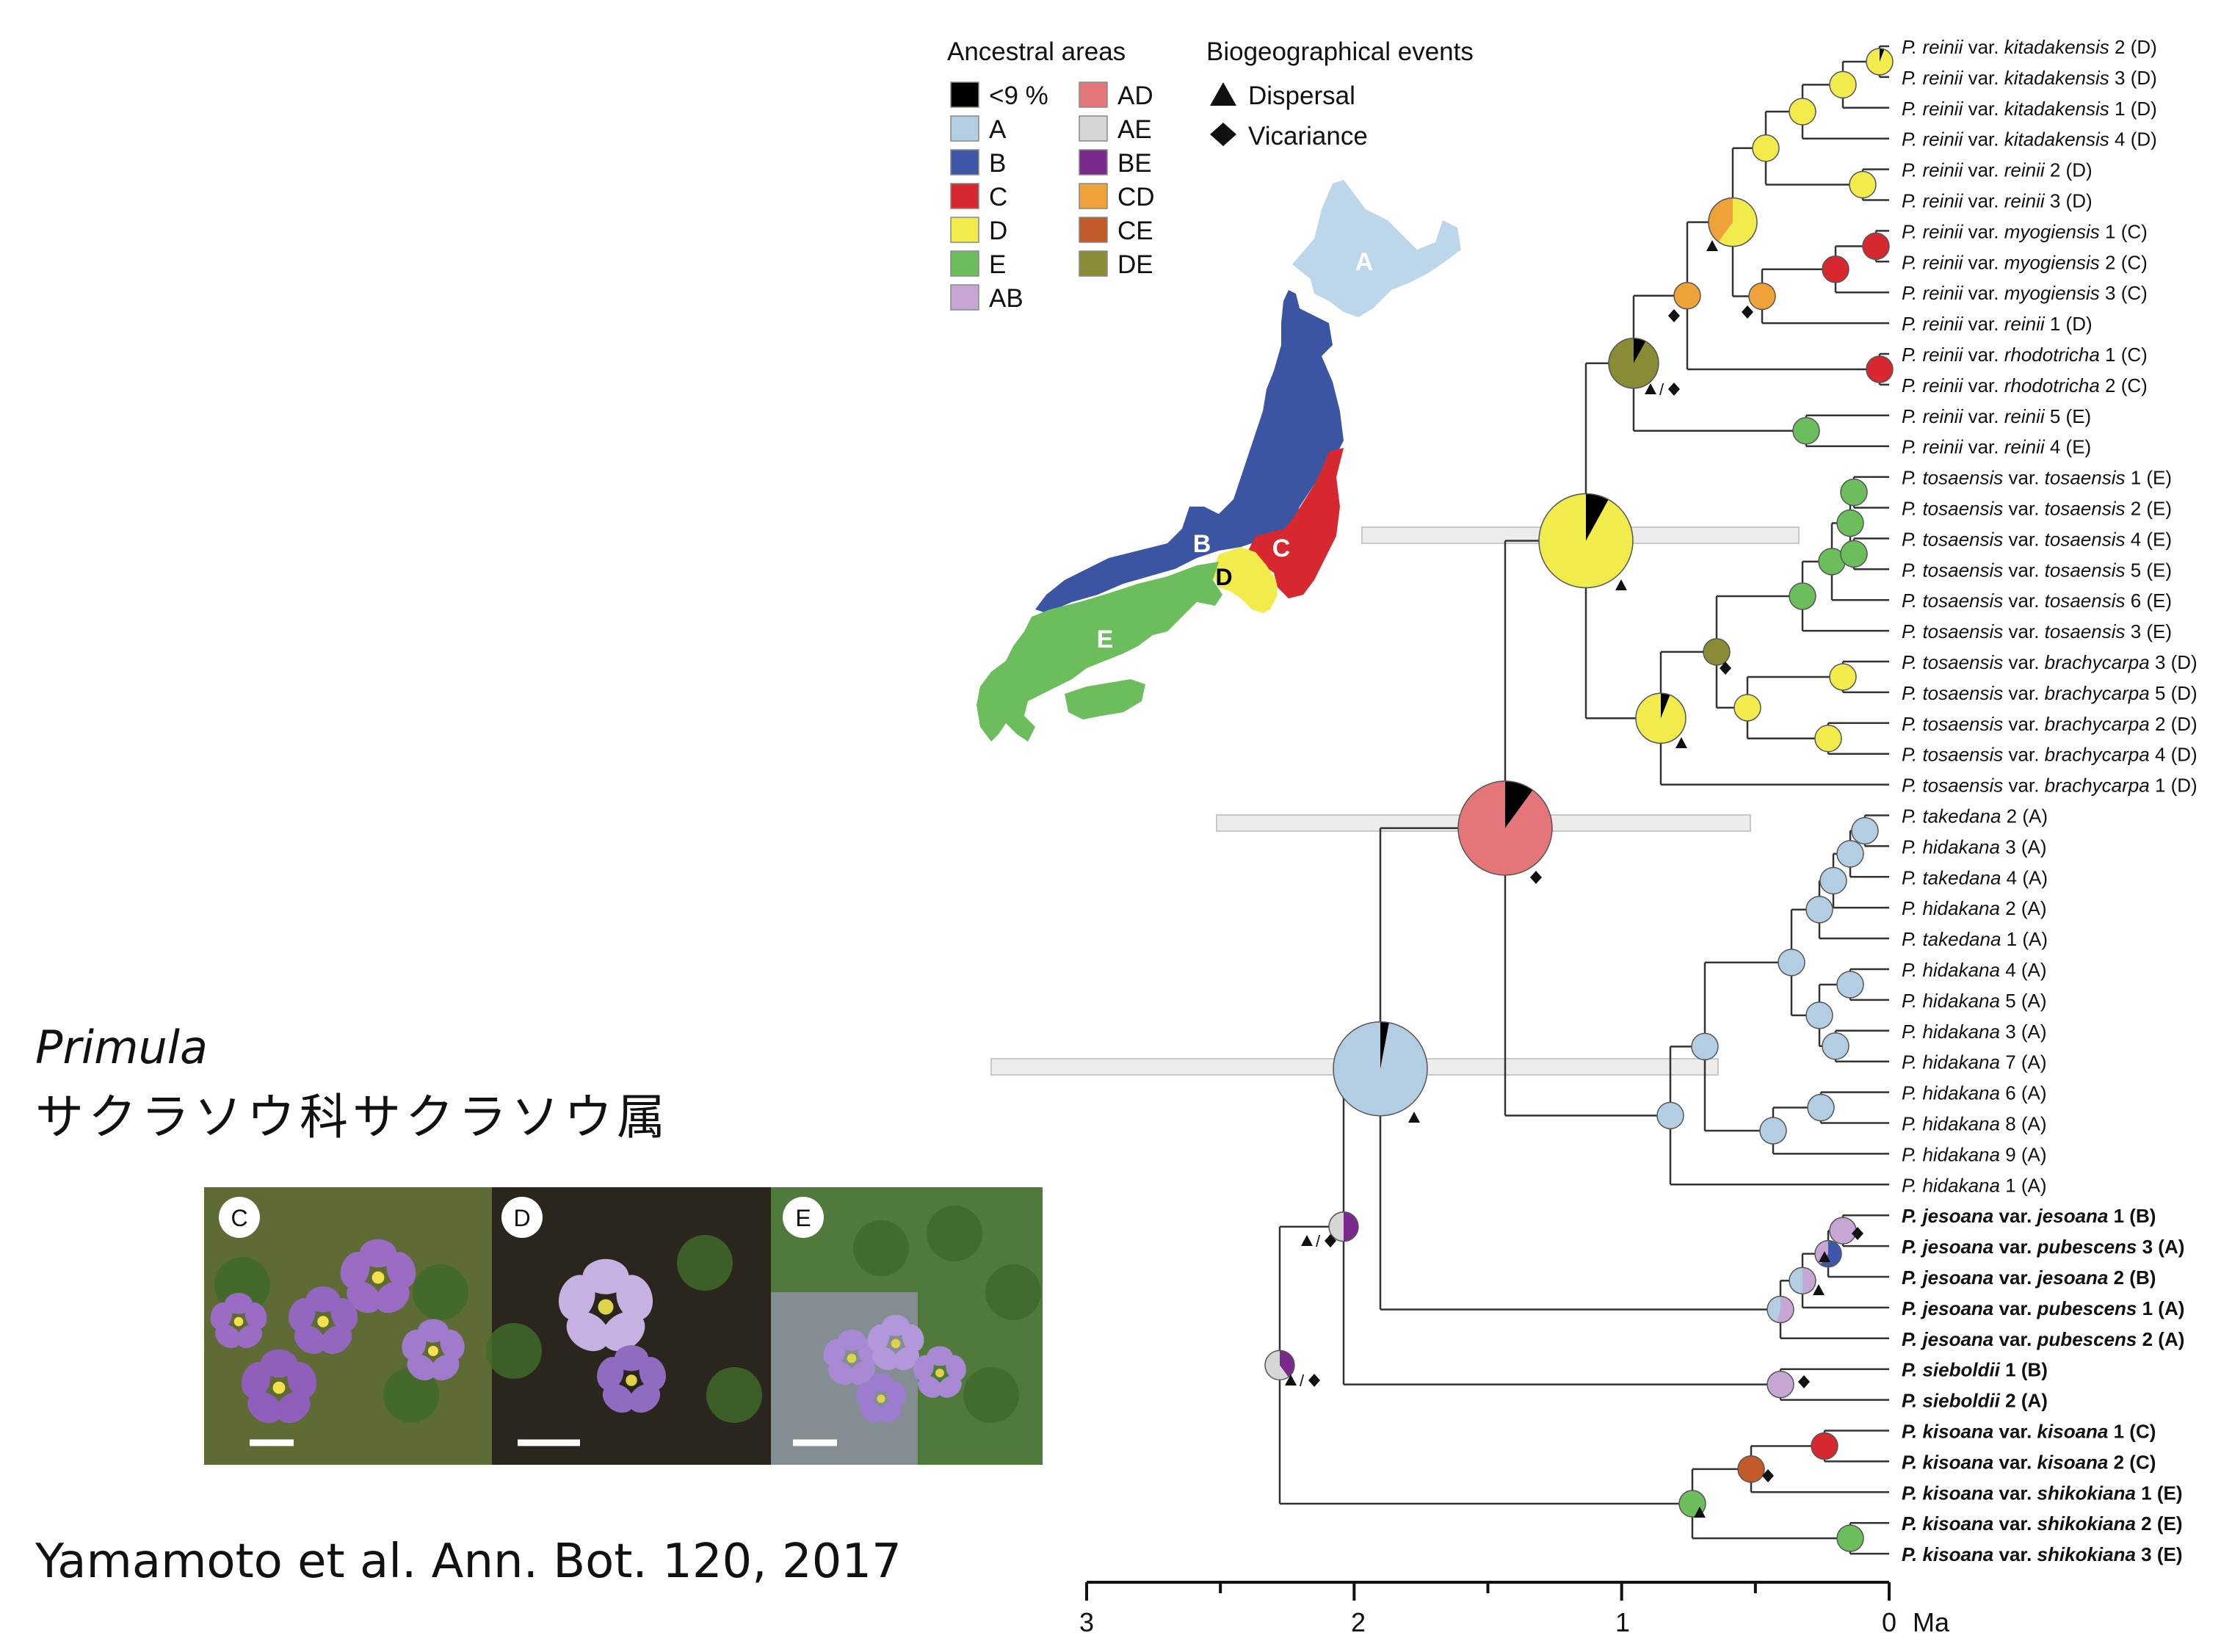 Image resolution: width=2221 pixels, height=1652 pixels. I want to click on legend-label: D, so click(998, 231).